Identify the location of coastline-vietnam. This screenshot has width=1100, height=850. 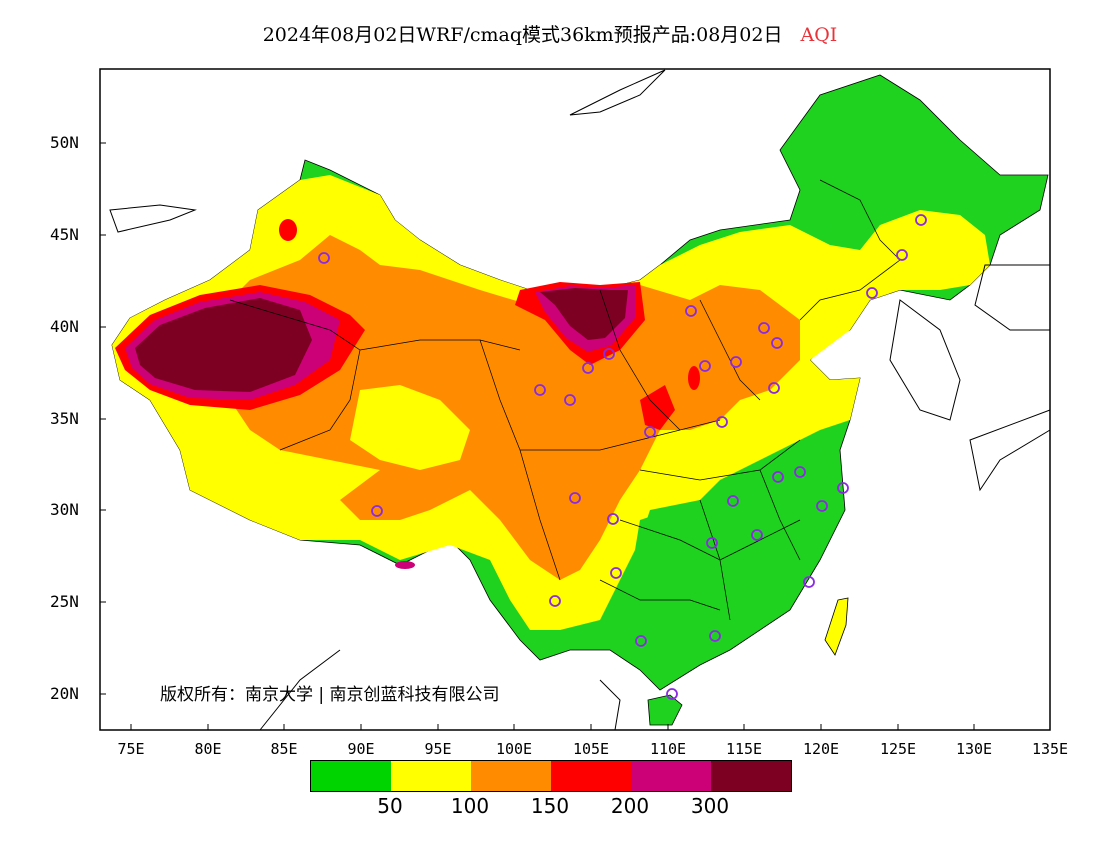
(610, 705).